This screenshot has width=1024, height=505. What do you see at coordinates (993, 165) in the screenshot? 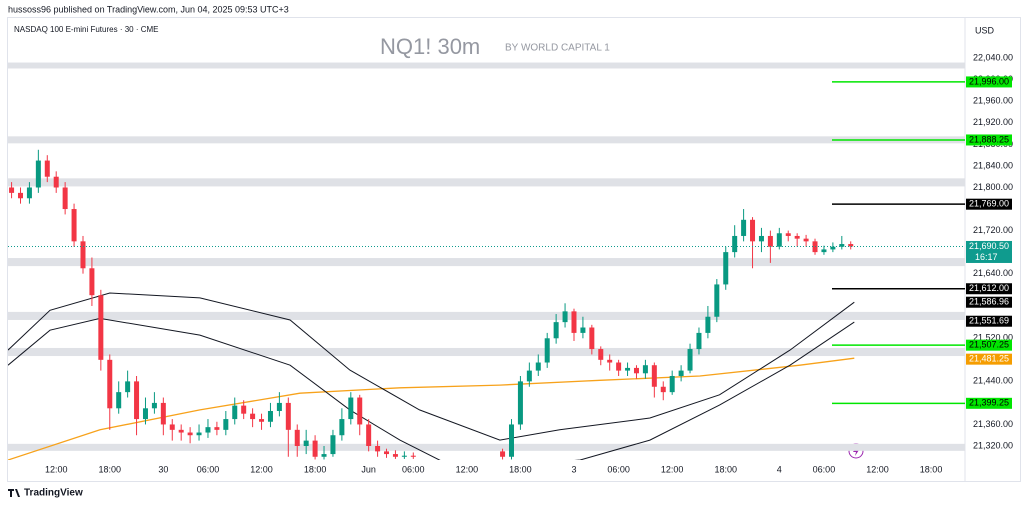
I see `y-tick-label: 21,840.00` at bounding box center [993, 165].